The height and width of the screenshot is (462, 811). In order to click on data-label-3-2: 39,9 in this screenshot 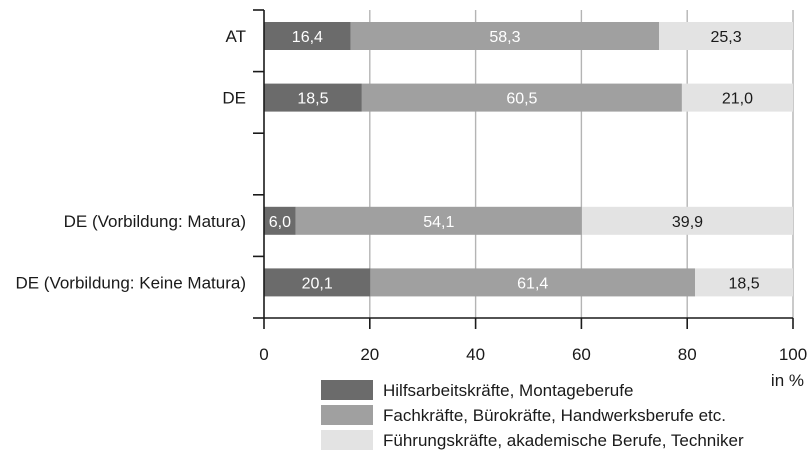, I will do `click(687, 222)`.